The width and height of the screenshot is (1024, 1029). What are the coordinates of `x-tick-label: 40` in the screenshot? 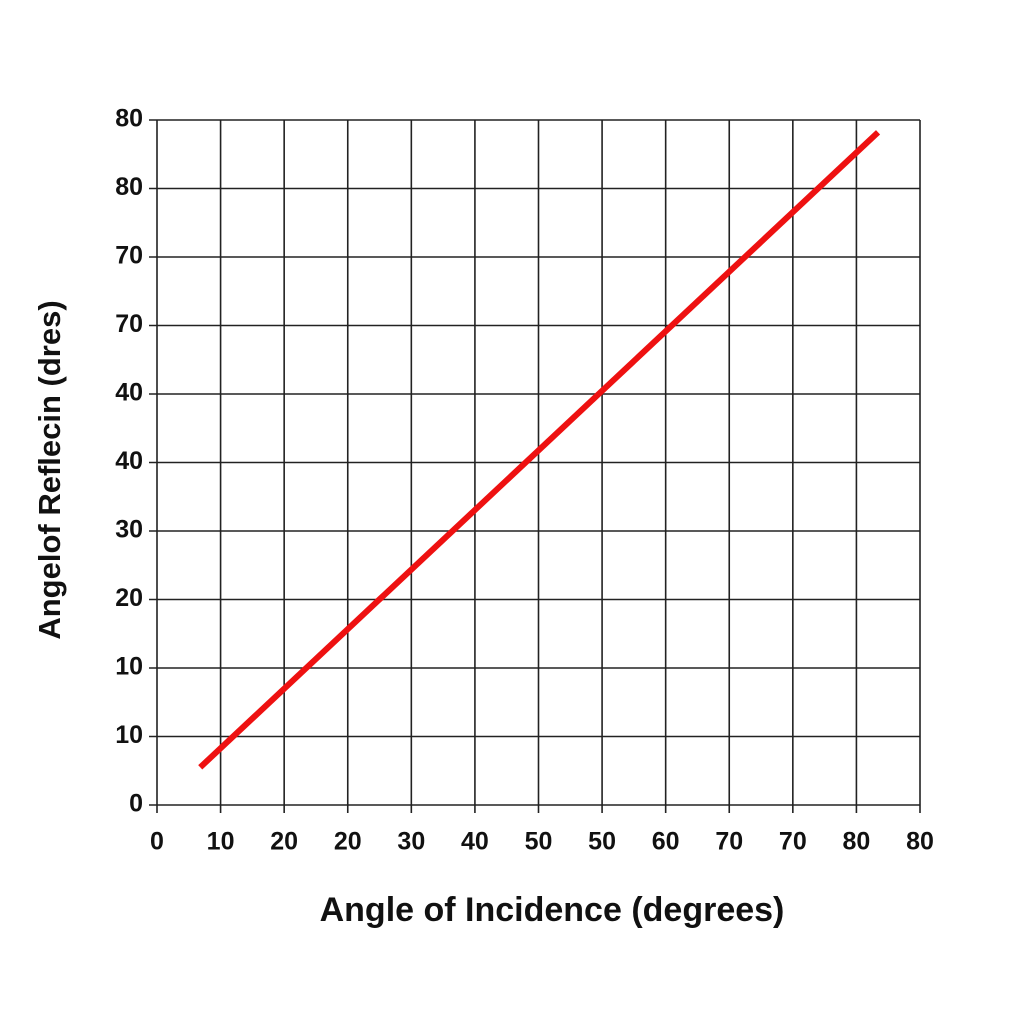 It's located at (475, 842).